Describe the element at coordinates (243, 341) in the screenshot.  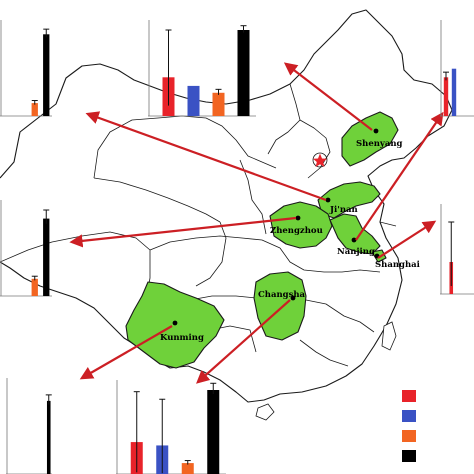
I see `arrow-changsha` at that location.